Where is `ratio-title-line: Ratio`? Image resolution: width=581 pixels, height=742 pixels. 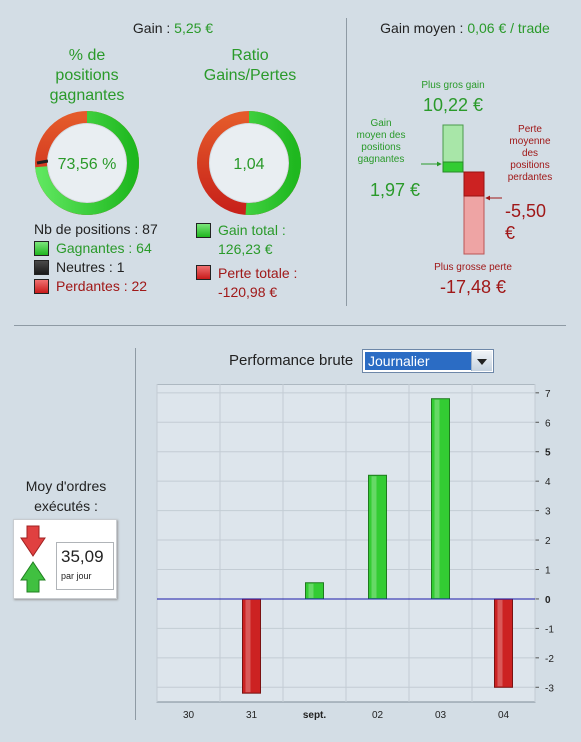 ratio-title-line: Ratio is located at coordinates (250, 55).